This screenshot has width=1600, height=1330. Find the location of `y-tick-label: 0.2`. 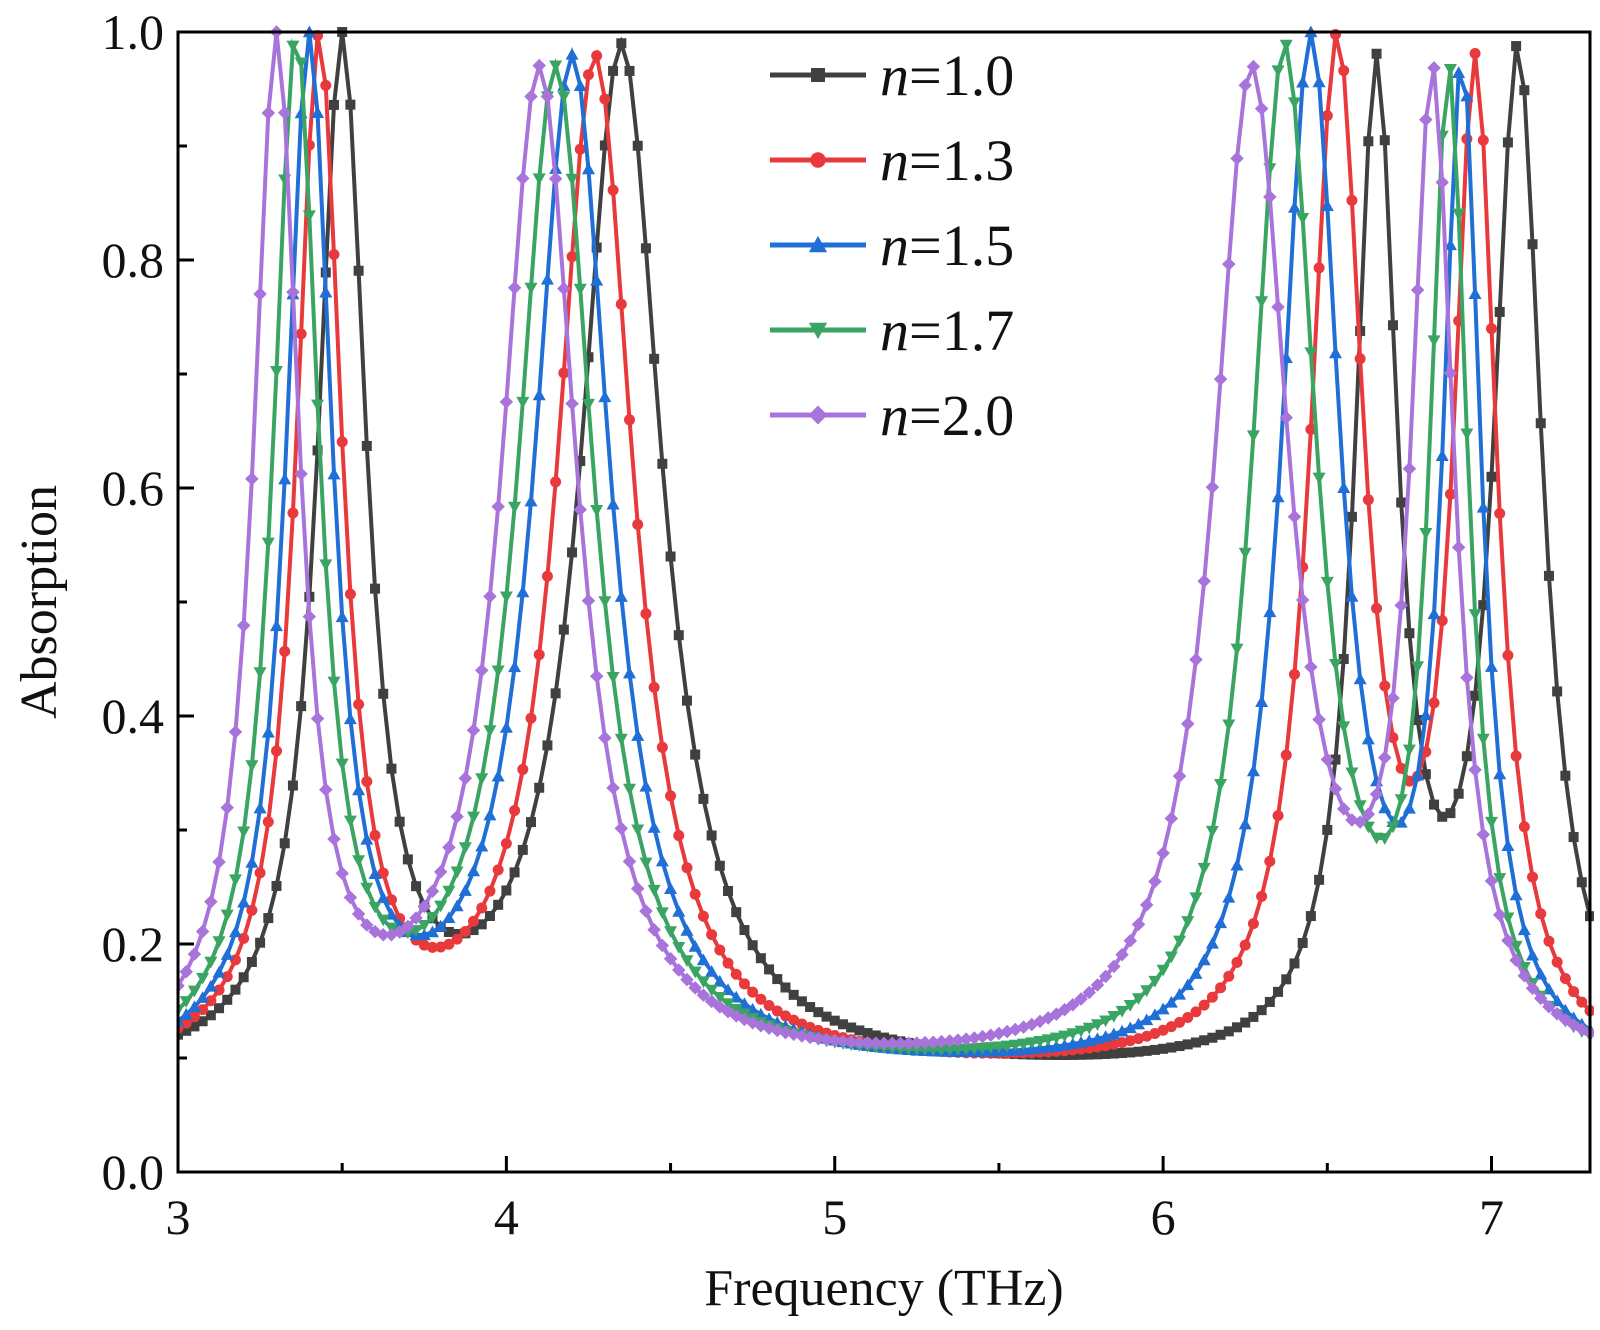

y-tick-label: 0.2 is located at coordinates (133, 944).